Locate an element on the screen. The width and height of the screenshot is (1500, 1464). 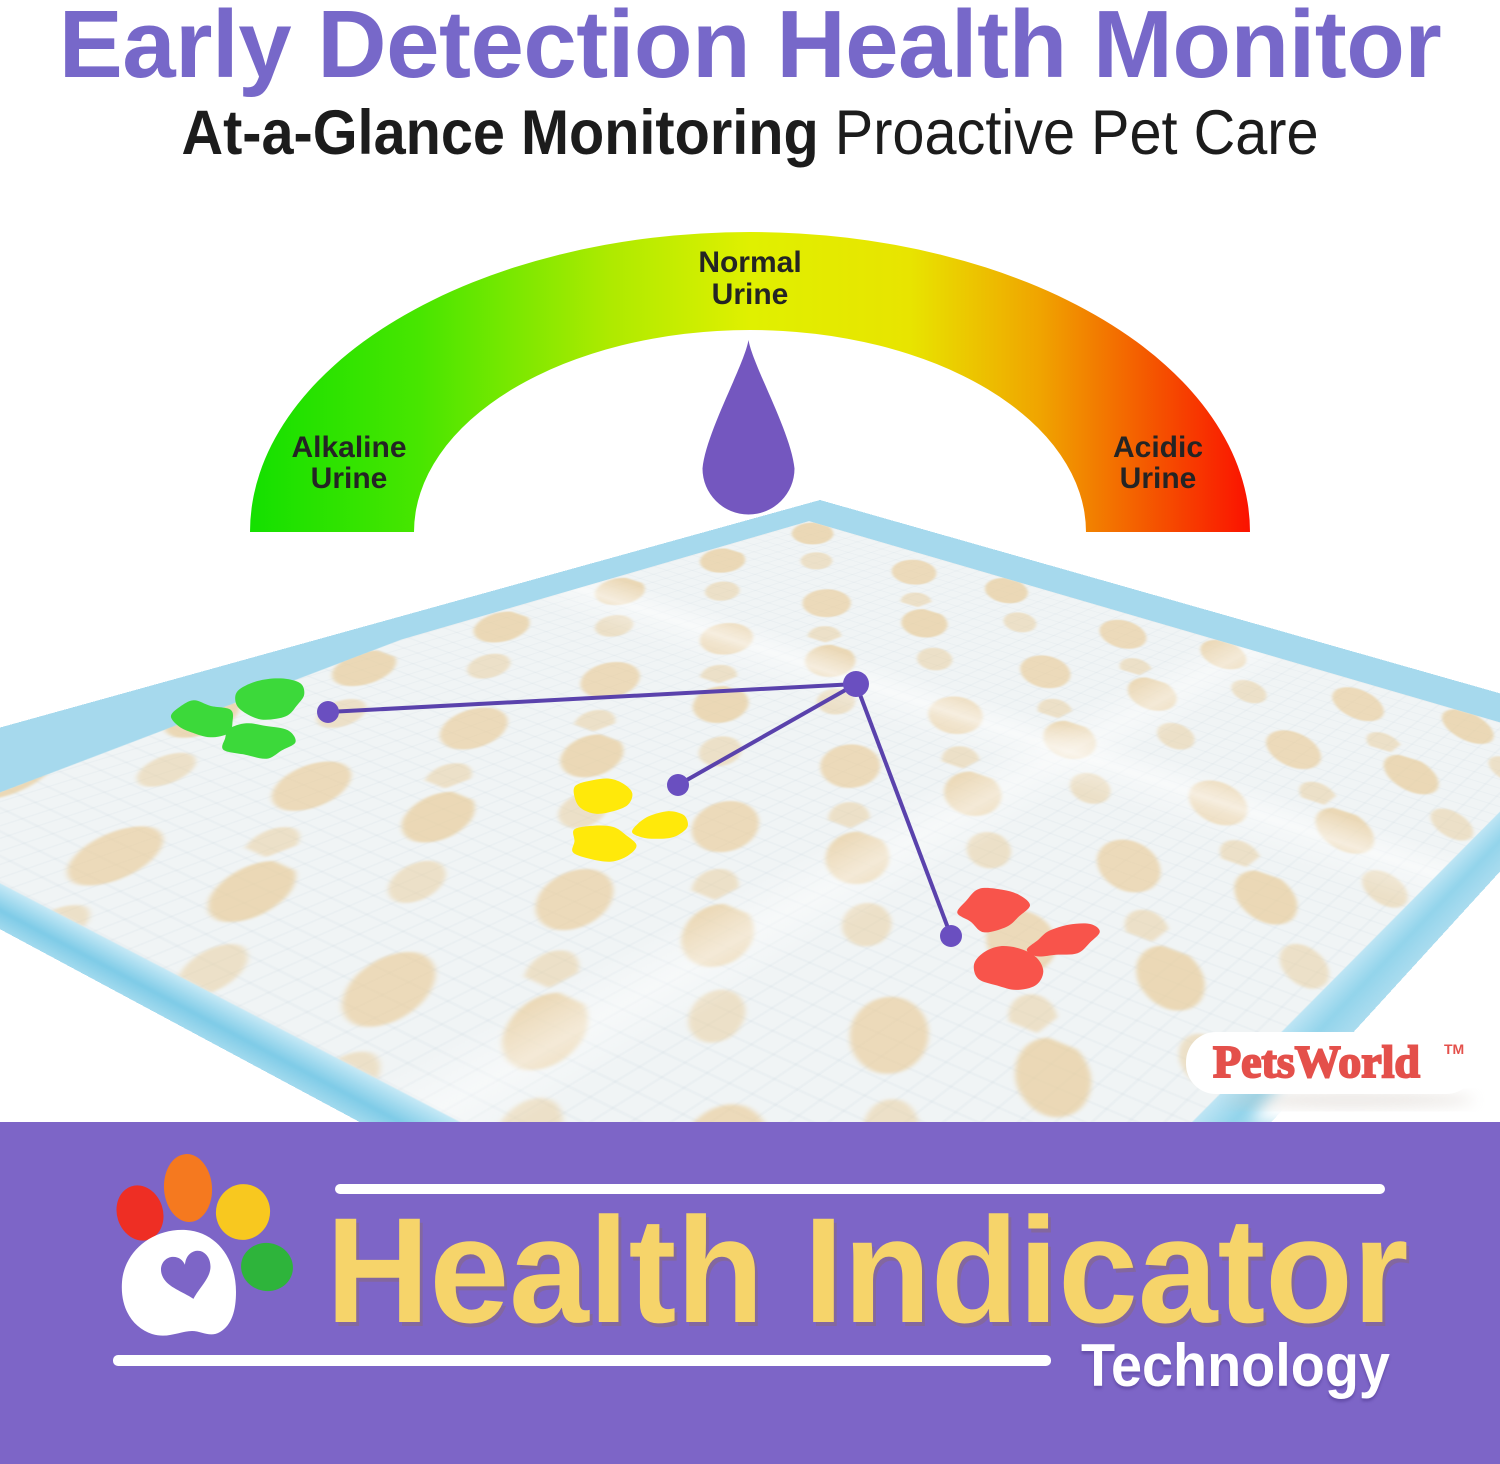
svg-text: PetsWorld is located at coordinates (1316, 1061).